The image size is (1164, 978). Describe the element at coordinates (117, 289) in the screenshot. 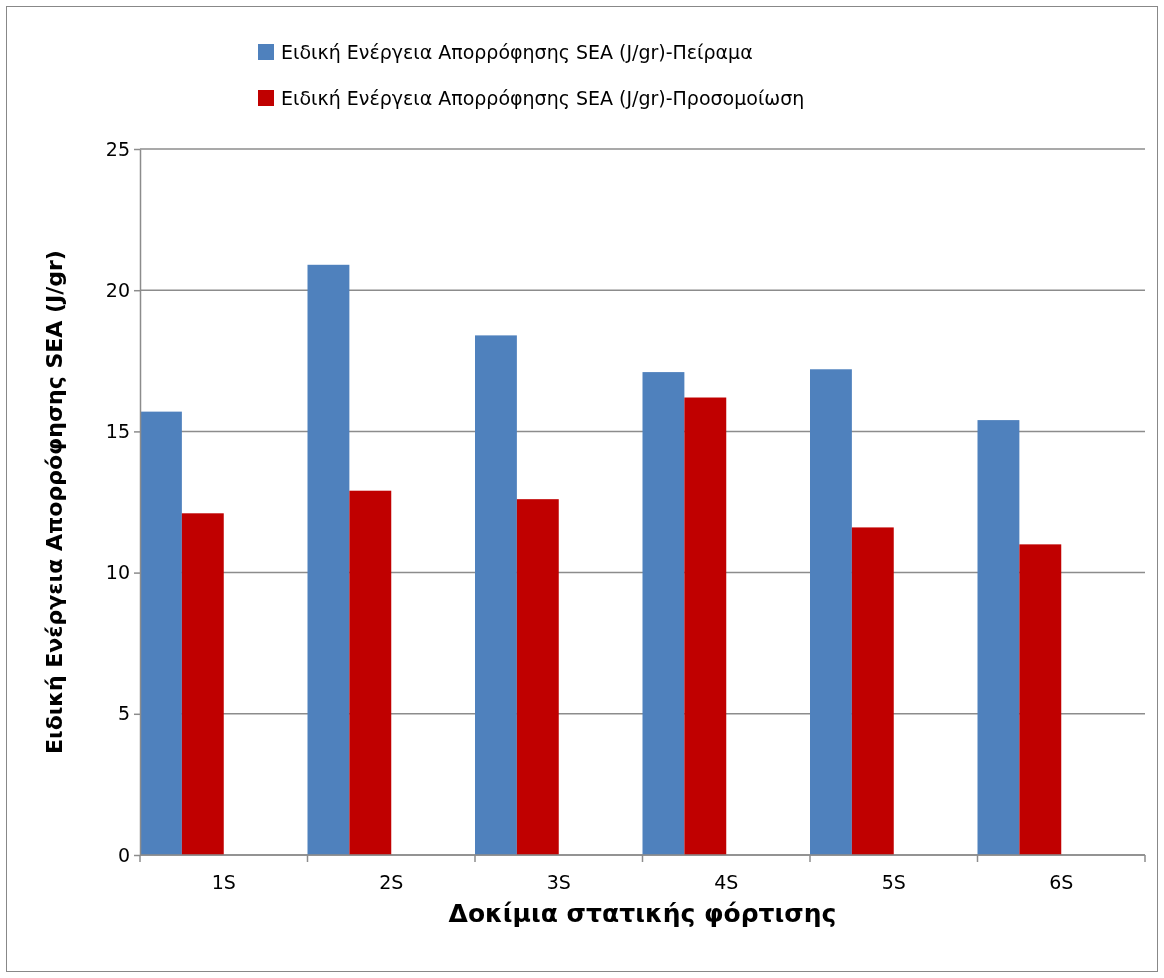

I see `y-tick-label: 20` at that location.